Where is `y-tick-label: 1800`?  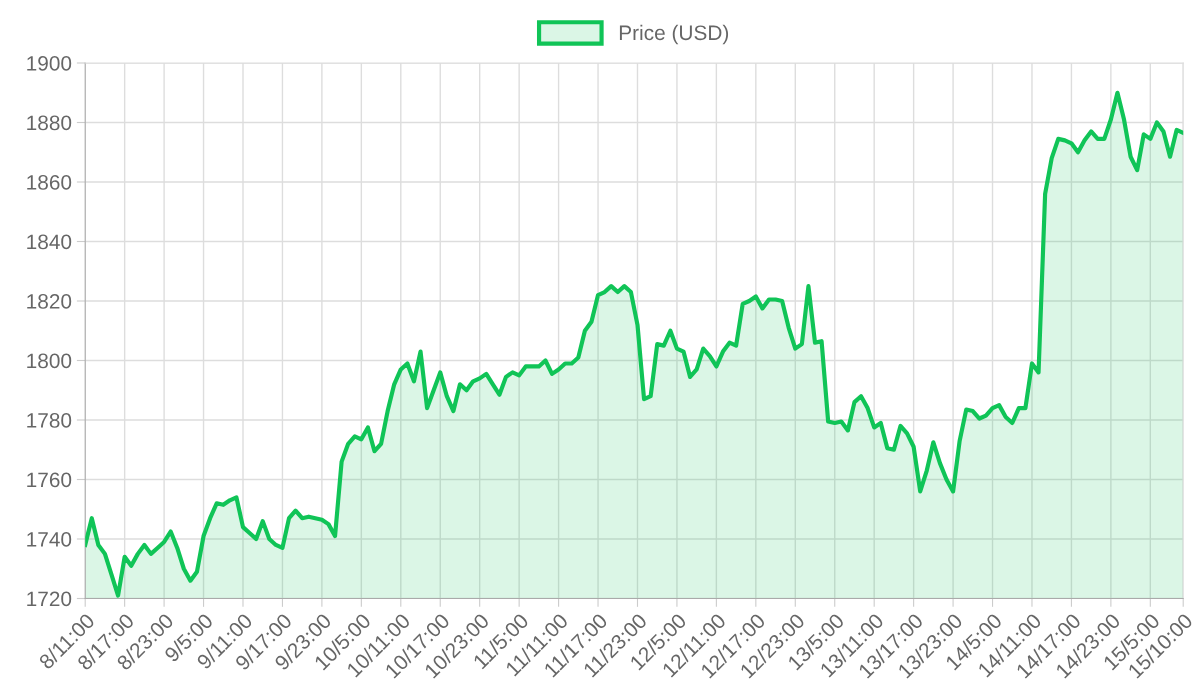
y-tick-label: 1800 is located at coordinates (49, 361).